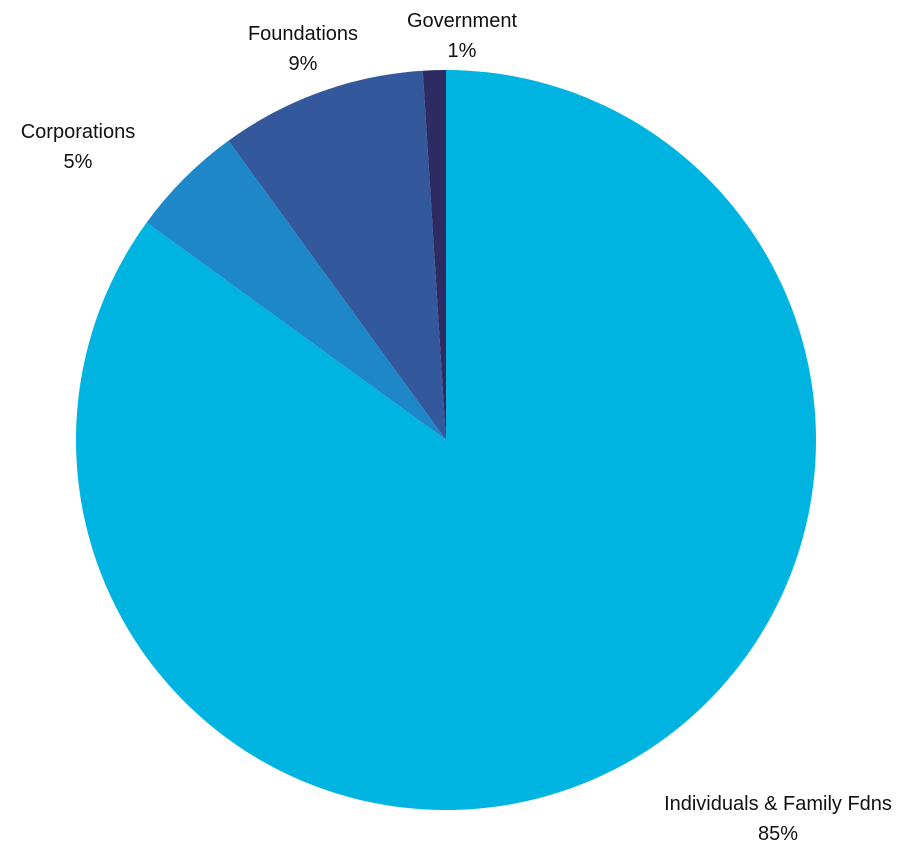 This screenshot has width=915, height=846. What do you see at coordinates (778, 804) in the screenshot?
I see `slice-label: Individuals & Family Fdns` at bounding box center [778, 804].